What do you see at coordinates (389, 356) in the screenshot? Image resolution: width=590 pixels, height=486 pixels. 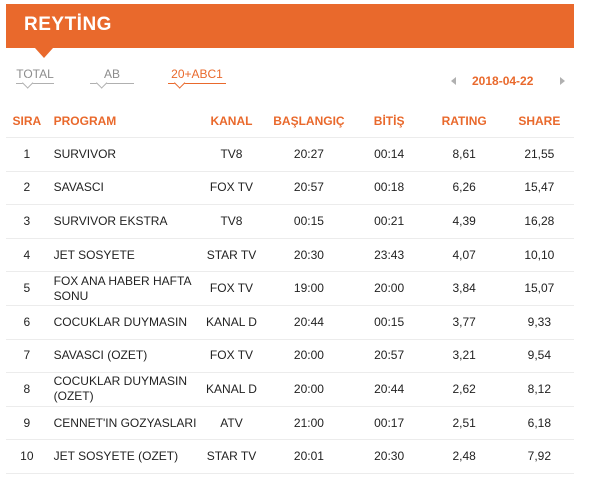 I see `cell-bitis: 20:57` at bounding box center [389, 356].